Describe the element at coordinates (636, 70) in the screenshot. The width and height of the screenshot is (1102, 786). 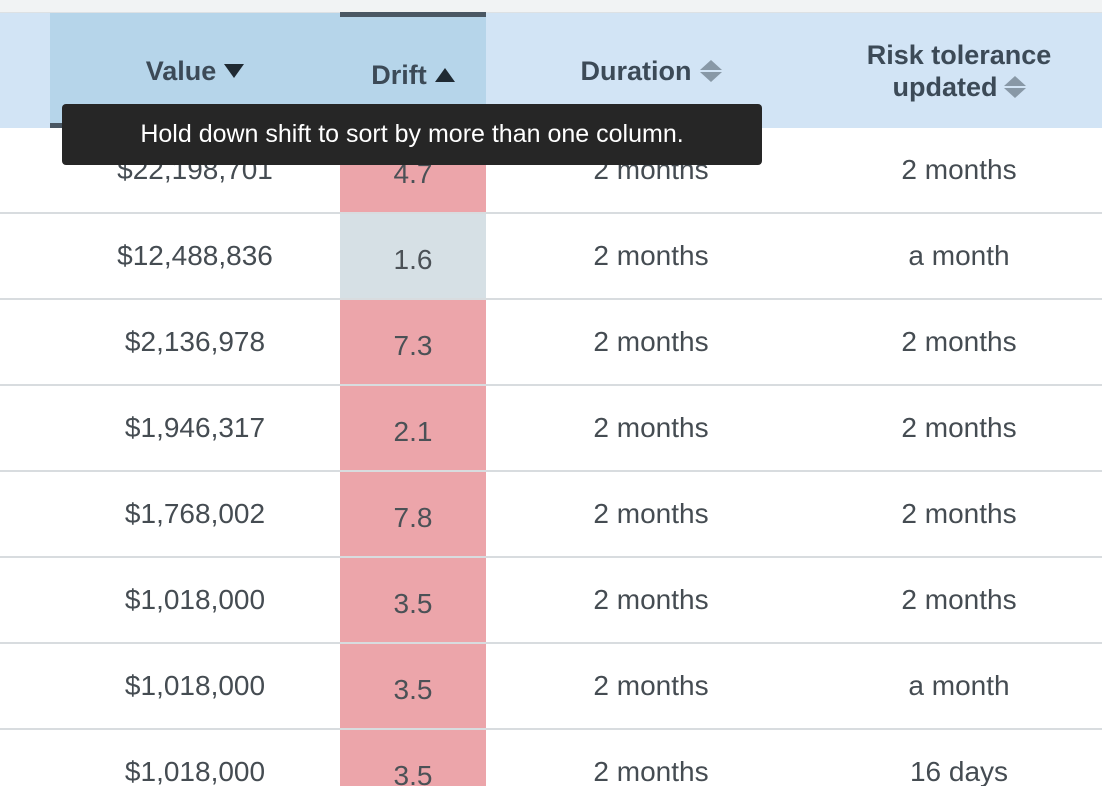
I see `column-header-duration-label: Duration` at that location.